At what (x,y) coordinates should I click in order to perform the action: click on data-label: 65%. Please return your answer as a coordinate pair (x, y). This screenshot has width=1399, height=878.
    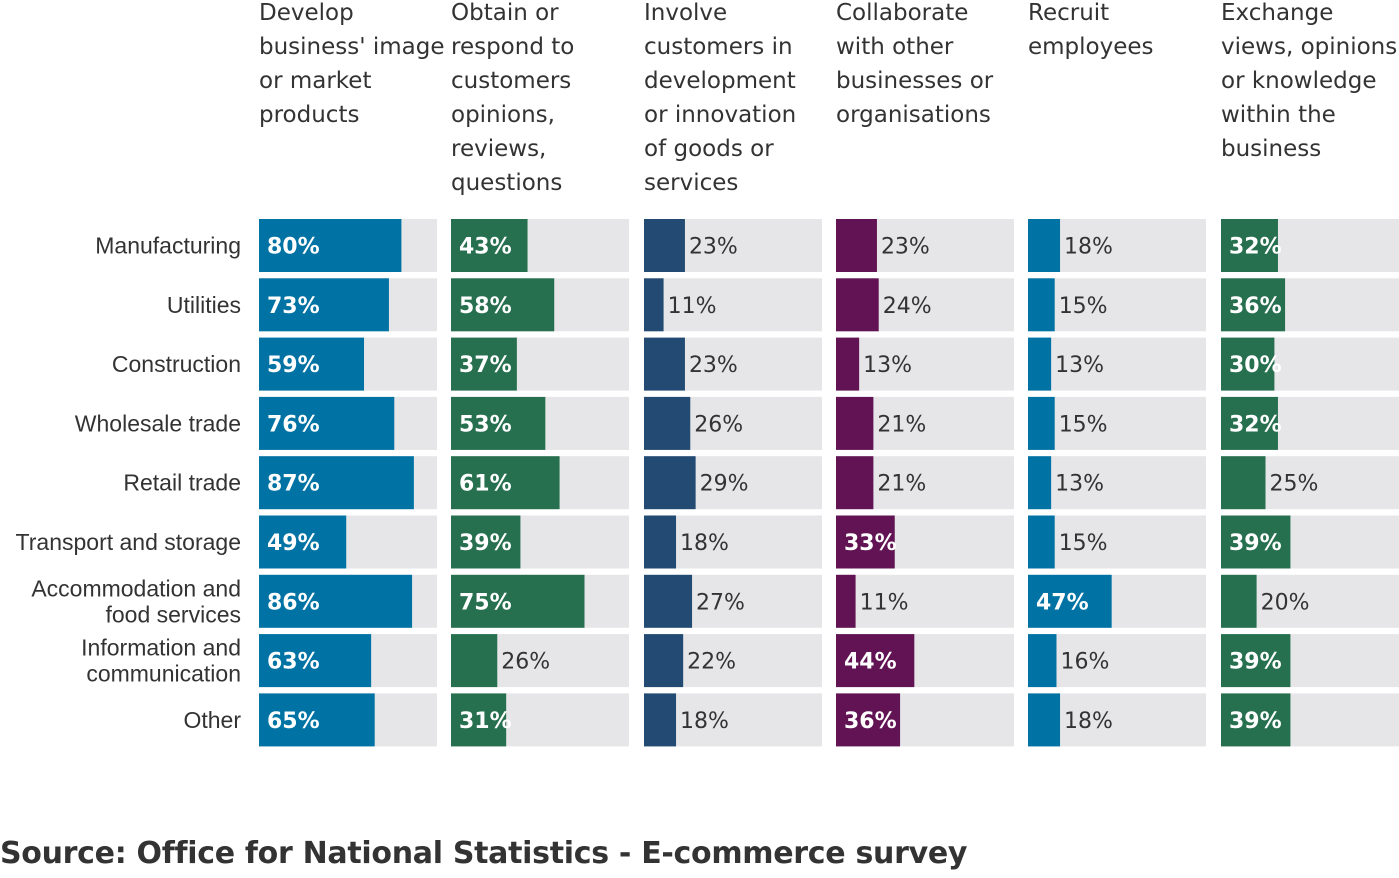
    Looking at the image, I should click on (293, 721).